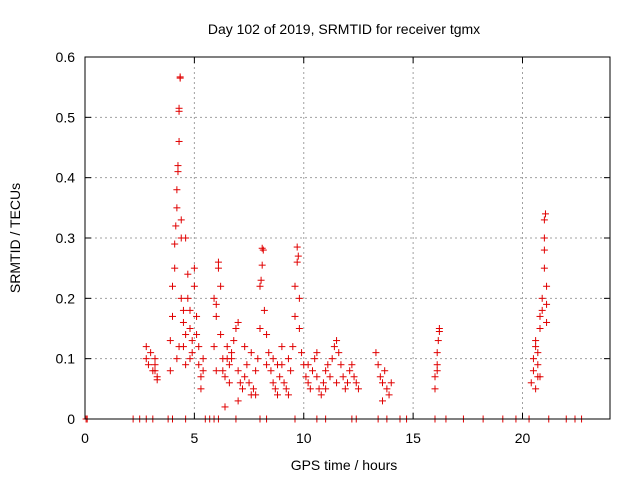 This screenshot has width=640, height=480. Describe the element at coordinates (194, 438) in the screenshot. I see `x-tick-label: 5` at that location.